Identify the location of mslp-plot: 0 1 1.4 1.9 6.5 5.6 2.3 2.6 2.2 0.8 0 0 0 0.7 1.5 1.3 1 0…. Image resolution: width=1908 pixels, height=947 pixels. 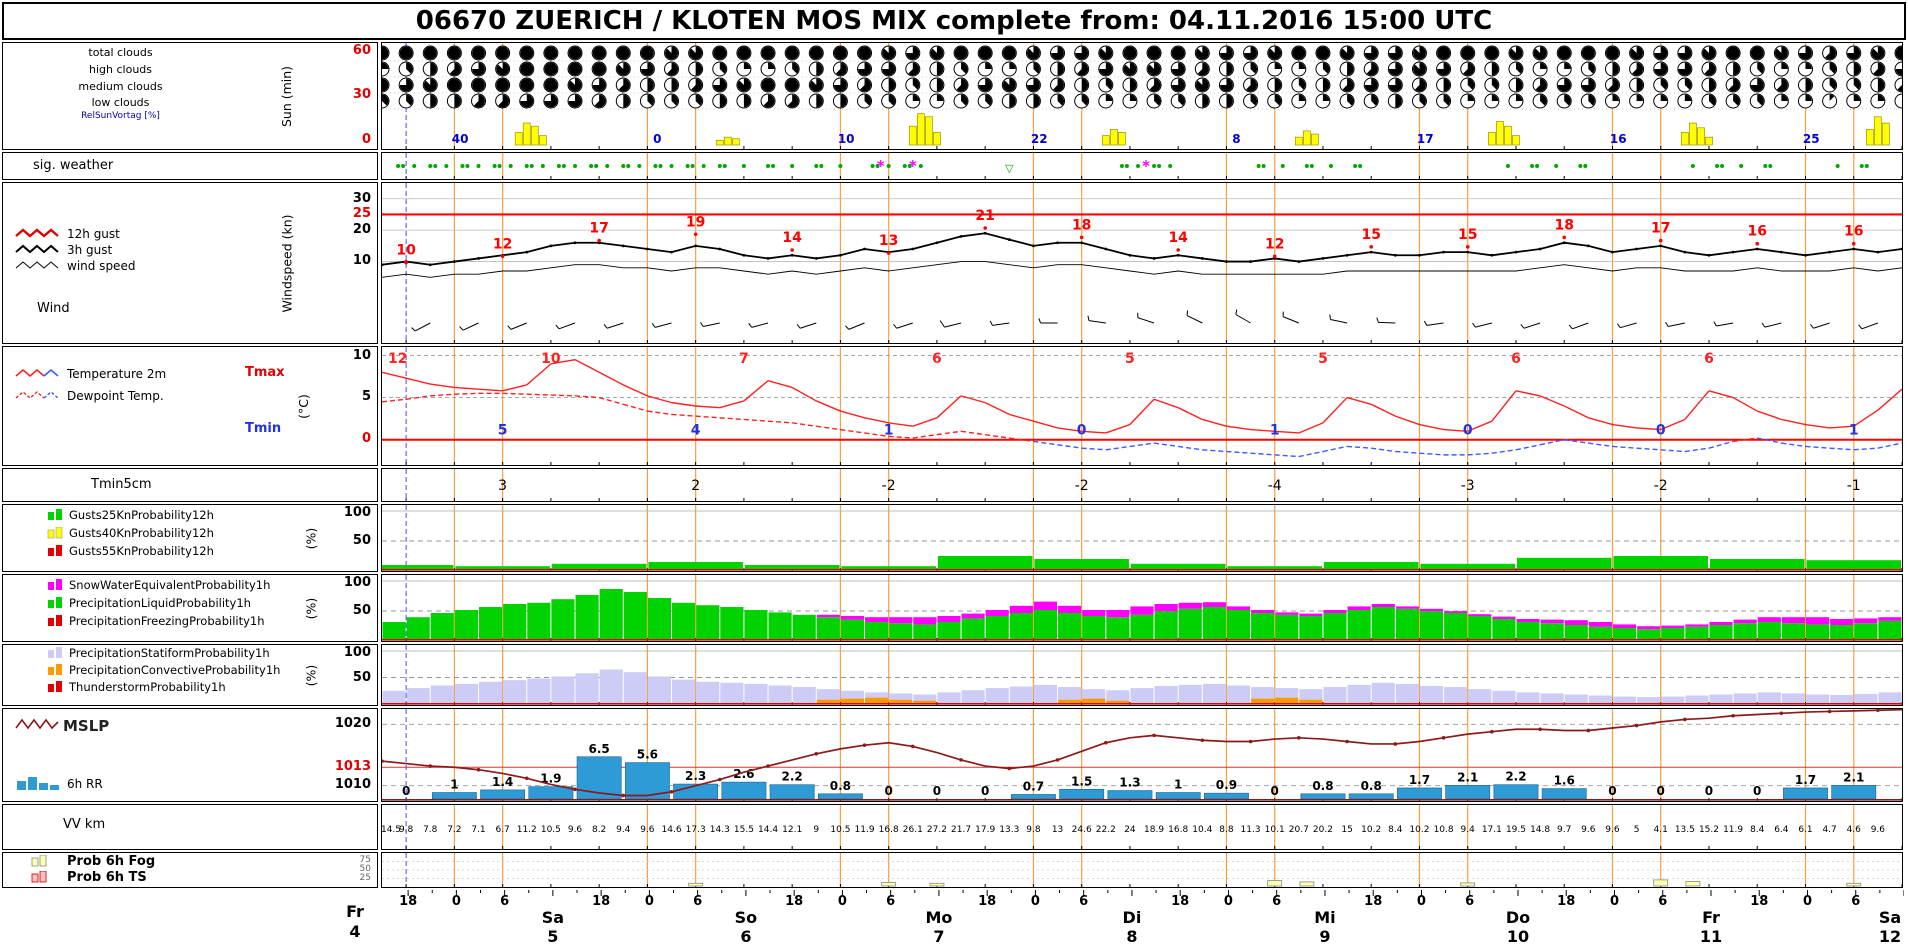
(1142, 755).